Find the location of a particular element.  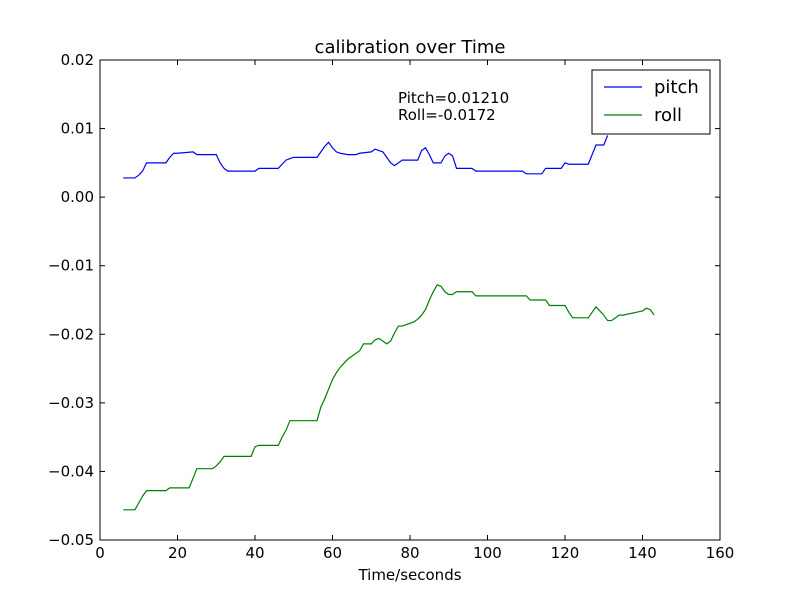

y-tick-label: −0.04 is located at coordinates (71, 471).